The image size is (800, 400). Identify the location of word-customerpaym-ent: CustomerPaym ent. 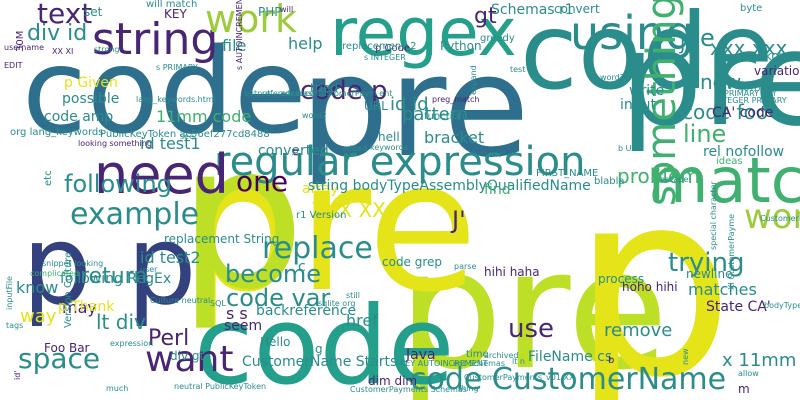
(354, 93).